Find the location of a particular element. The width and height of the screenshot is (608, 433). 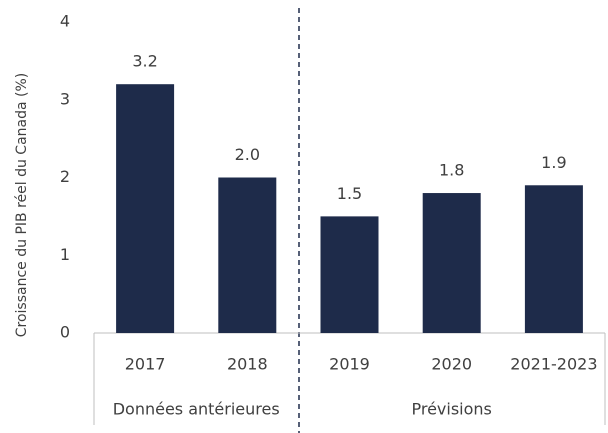

value-label: 1.8 is located at coordinates (451, 170).